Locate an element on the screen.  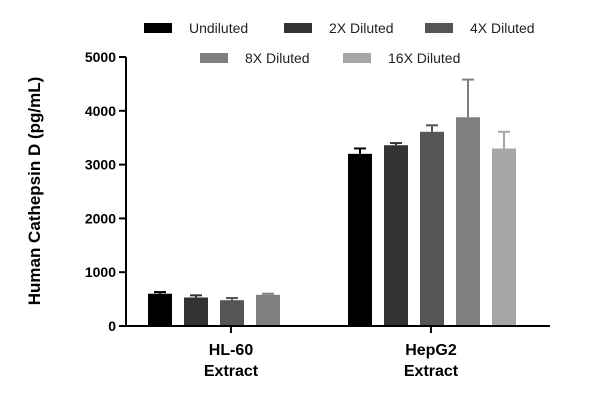
y-tick-label: 1000 is located at coordinates (100, 272).